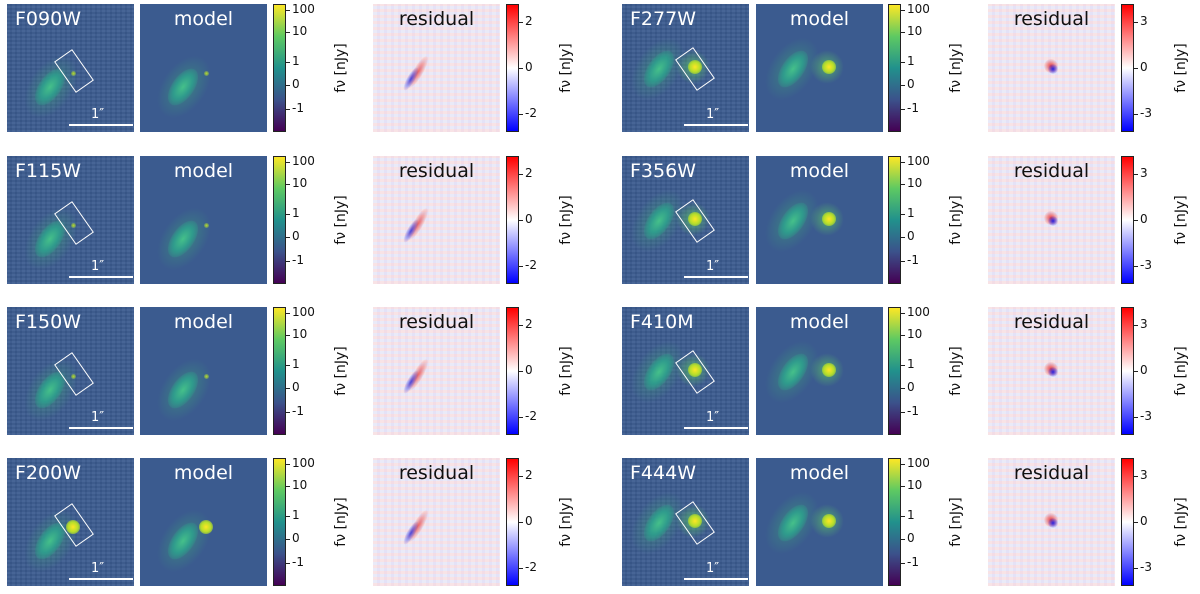 The height and width of the screenshot is (594, 1200). What do you see at coordinates (48, 171) in the screenshot?
I see `filter-label: F115W` at bounding box center [48, 171].